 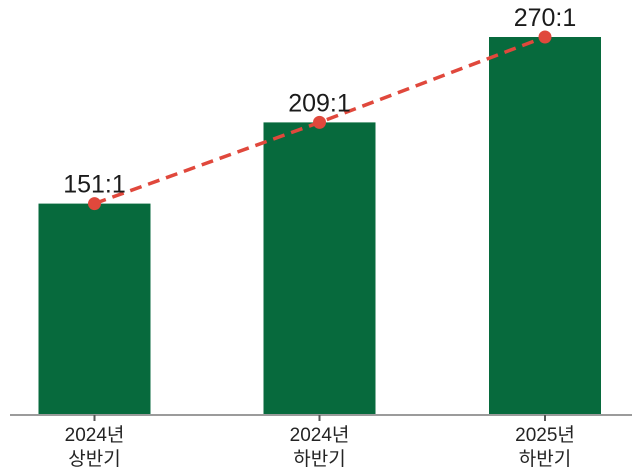 What do you see at coordinates (545, 435) in the screenshot?
I see `category-label-3-line1: 2025년` at bounding box center [545, 435].